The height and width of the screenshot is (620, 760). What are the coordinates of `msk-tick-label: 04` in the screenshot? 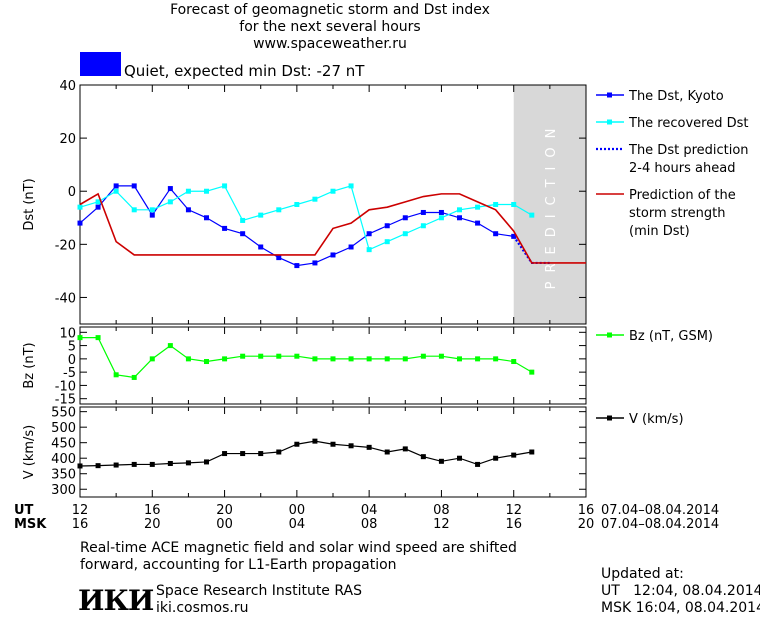 It's located at (297, 524).